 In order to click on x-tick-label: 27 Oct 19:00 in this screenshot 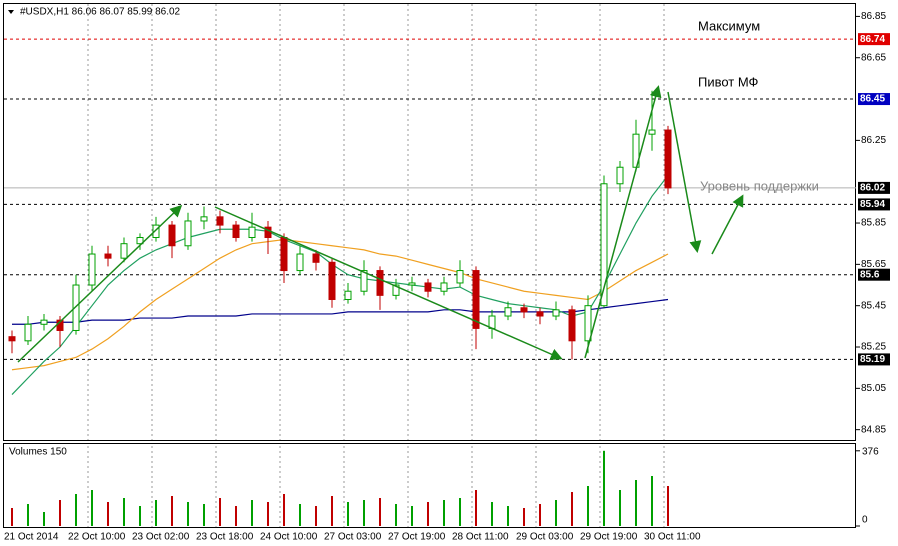, I will do `click(417, 537)`.